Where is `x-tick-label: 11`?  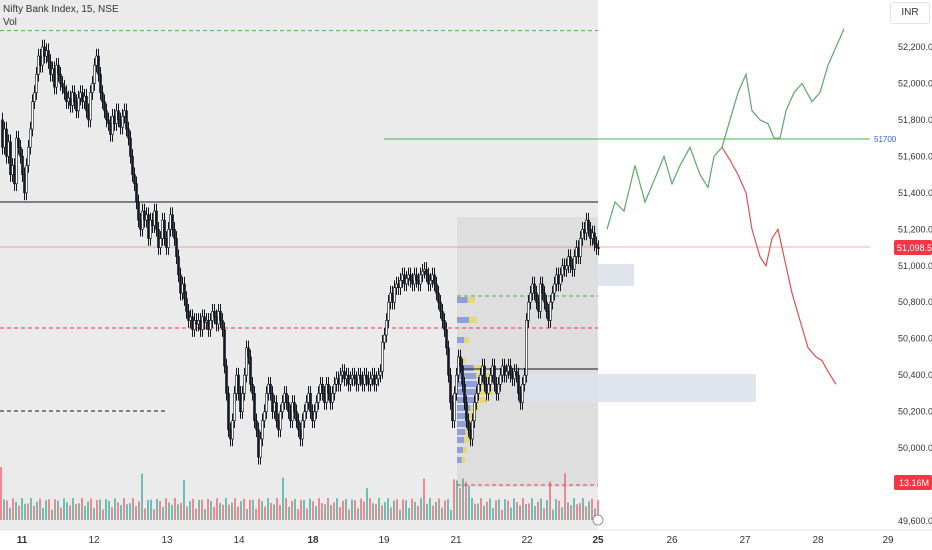 x-tick-label: 11 is located at coordinates (22, 540).